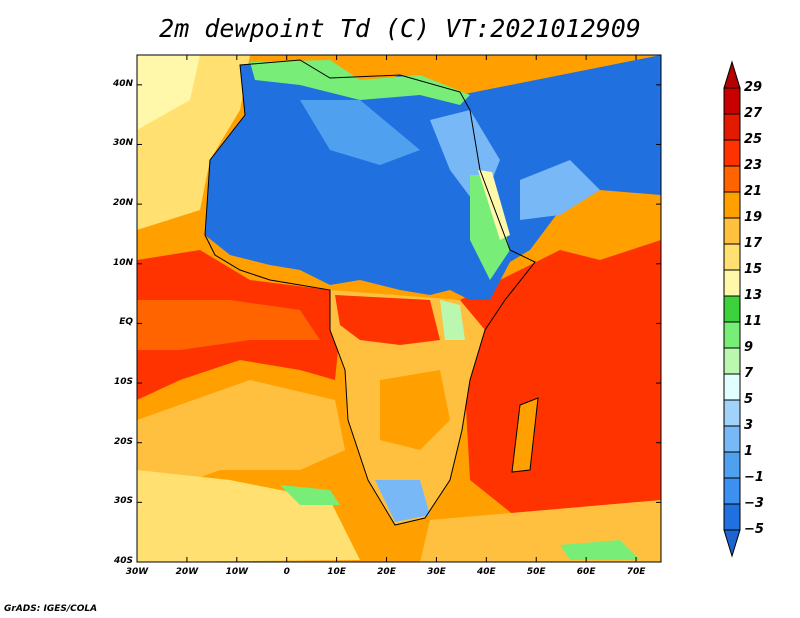  What do you see at coordinates (525, 435) in the screenshot?
I see `madagascar-coastline` at bounding box center [525, 435].